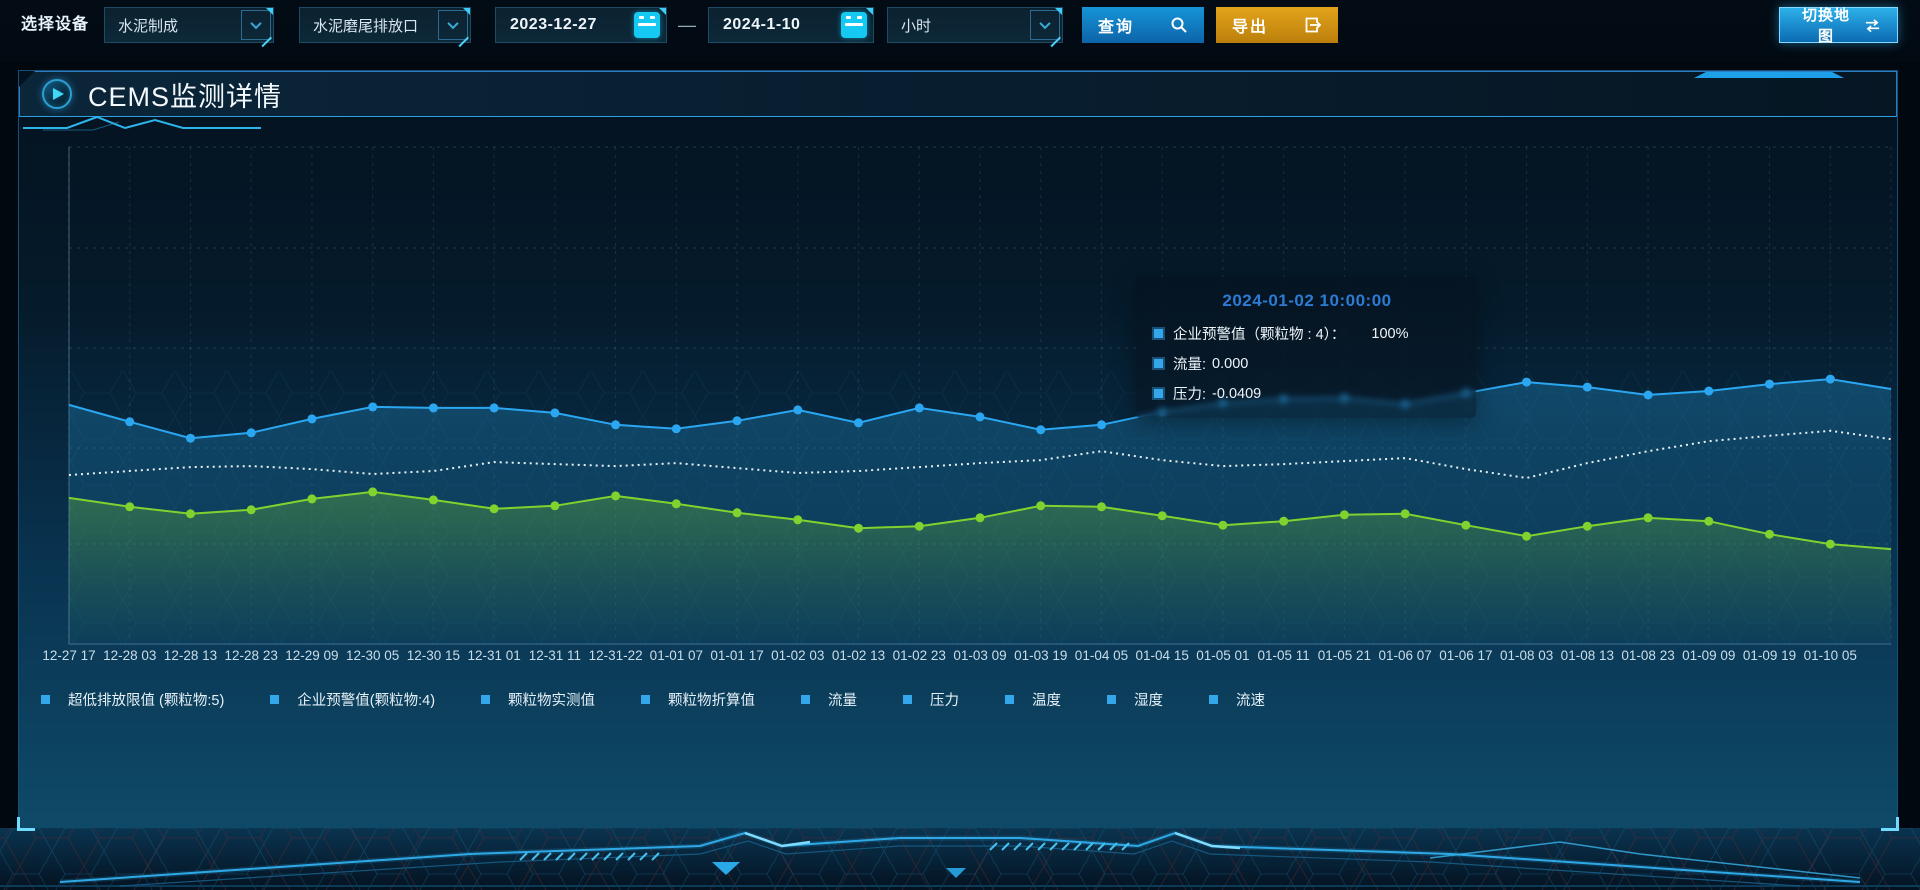  What do you see at coordinates (1230, 363) in the screenshot?
I see `tooltip-value: 0.000` at bounding box center [1230, 363].